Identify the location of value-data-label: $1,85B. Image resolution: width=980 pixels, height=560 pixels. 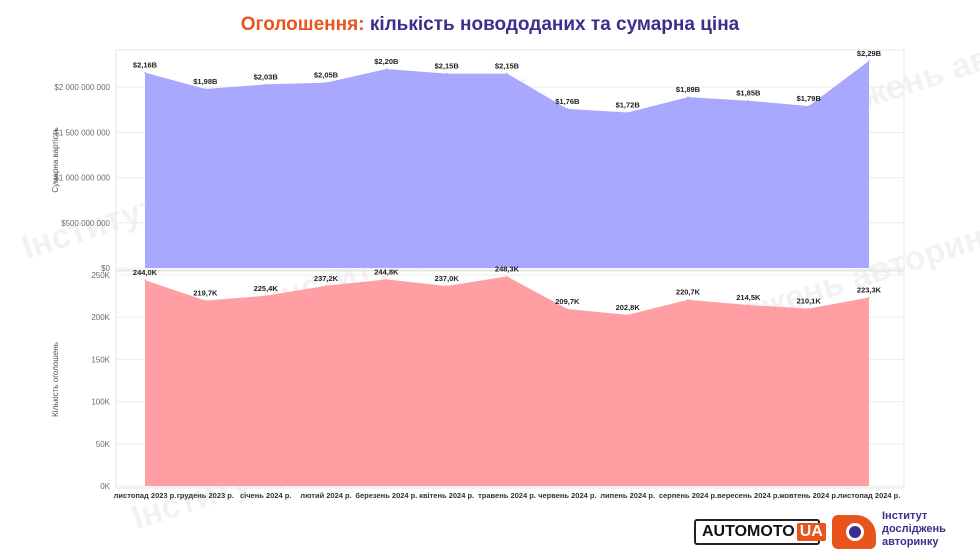
(748, 93).